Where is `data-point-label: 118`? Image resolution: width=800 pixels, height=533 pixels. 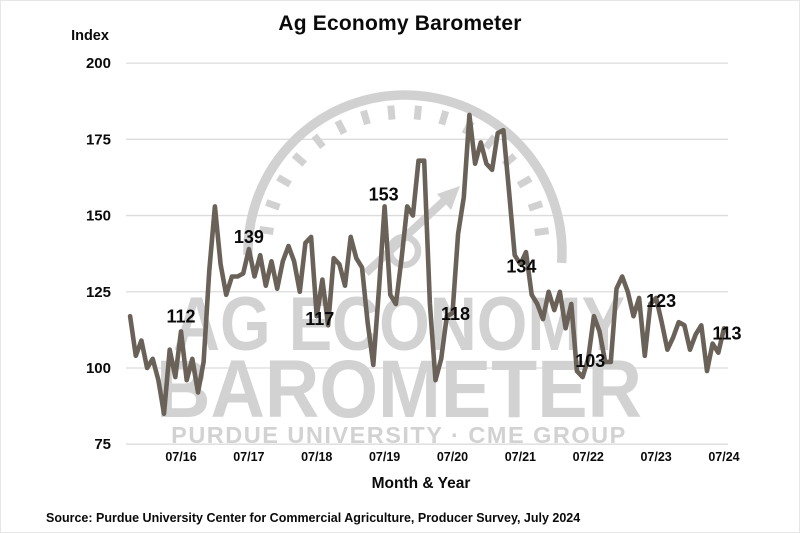
data-point-label: 118 is located at coordinates (455, 314).